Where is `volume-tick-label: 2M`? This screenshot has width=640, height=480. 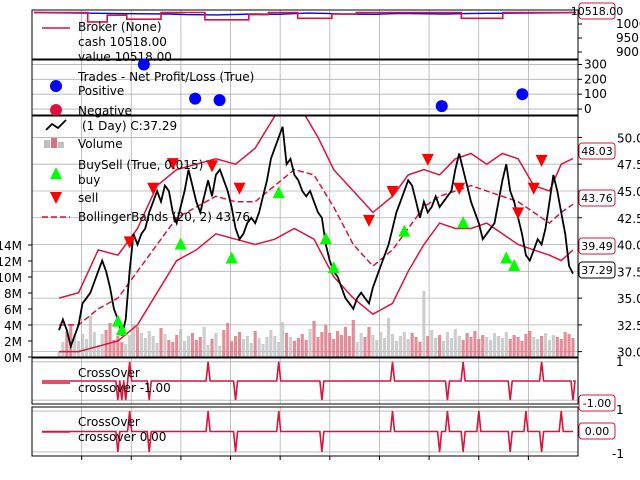
volume-tick-label: 2M is located at coordinates (13, 342).